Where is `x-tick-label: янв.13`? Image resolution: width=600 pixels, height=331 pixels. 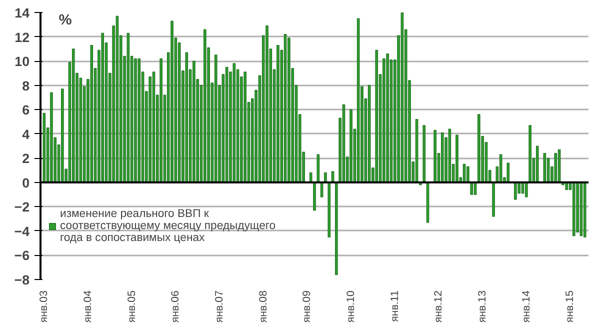
x-tick-label: янв.13 is located at coordinates (482, 306).